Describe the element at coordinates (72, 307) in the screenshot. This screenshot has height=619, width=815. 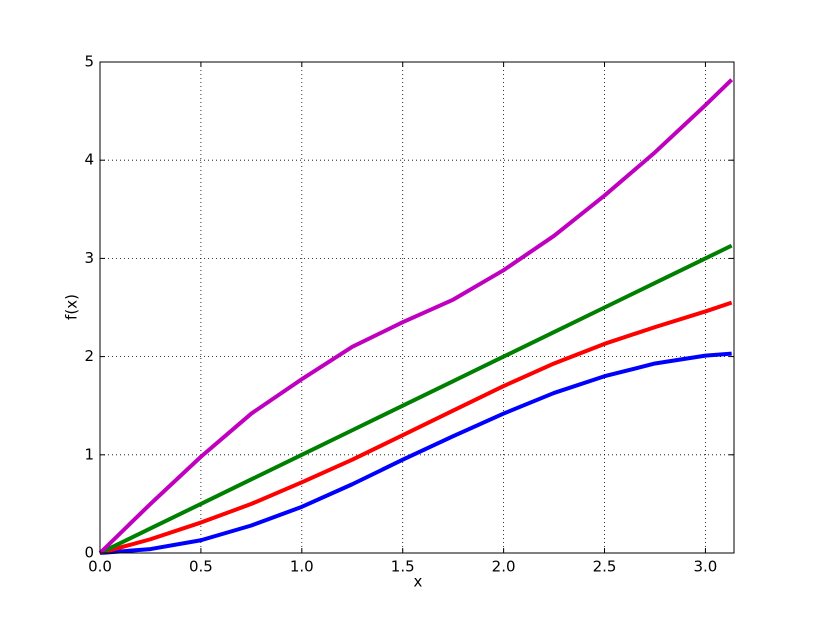
I see `y-axis-label: f(x)` at that location.